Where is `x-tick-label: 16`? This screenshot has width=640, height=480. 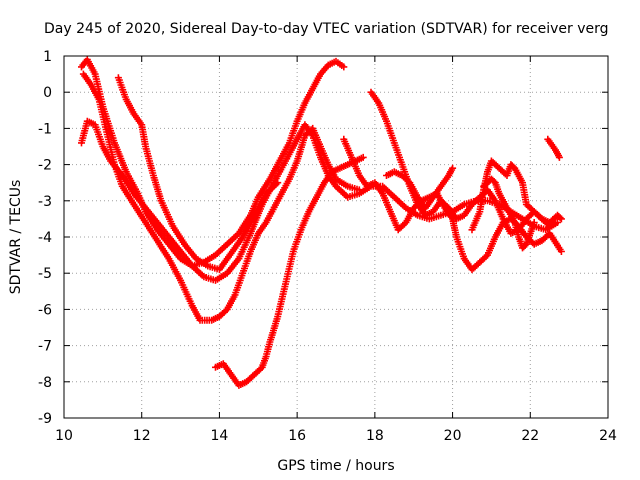 x-tick-label: 16 is located at coordinates (297, 436).